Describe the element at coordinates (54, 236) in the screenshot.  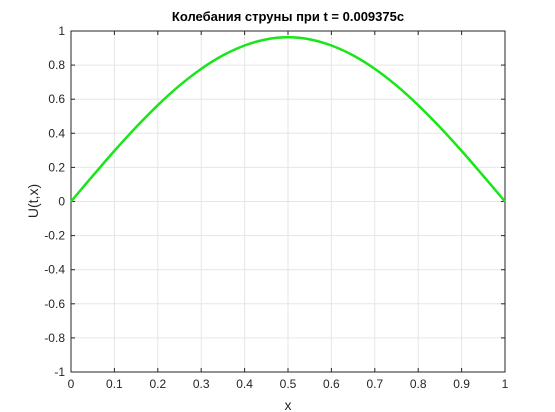
I see `y-tick-label: -0.2` at that location.